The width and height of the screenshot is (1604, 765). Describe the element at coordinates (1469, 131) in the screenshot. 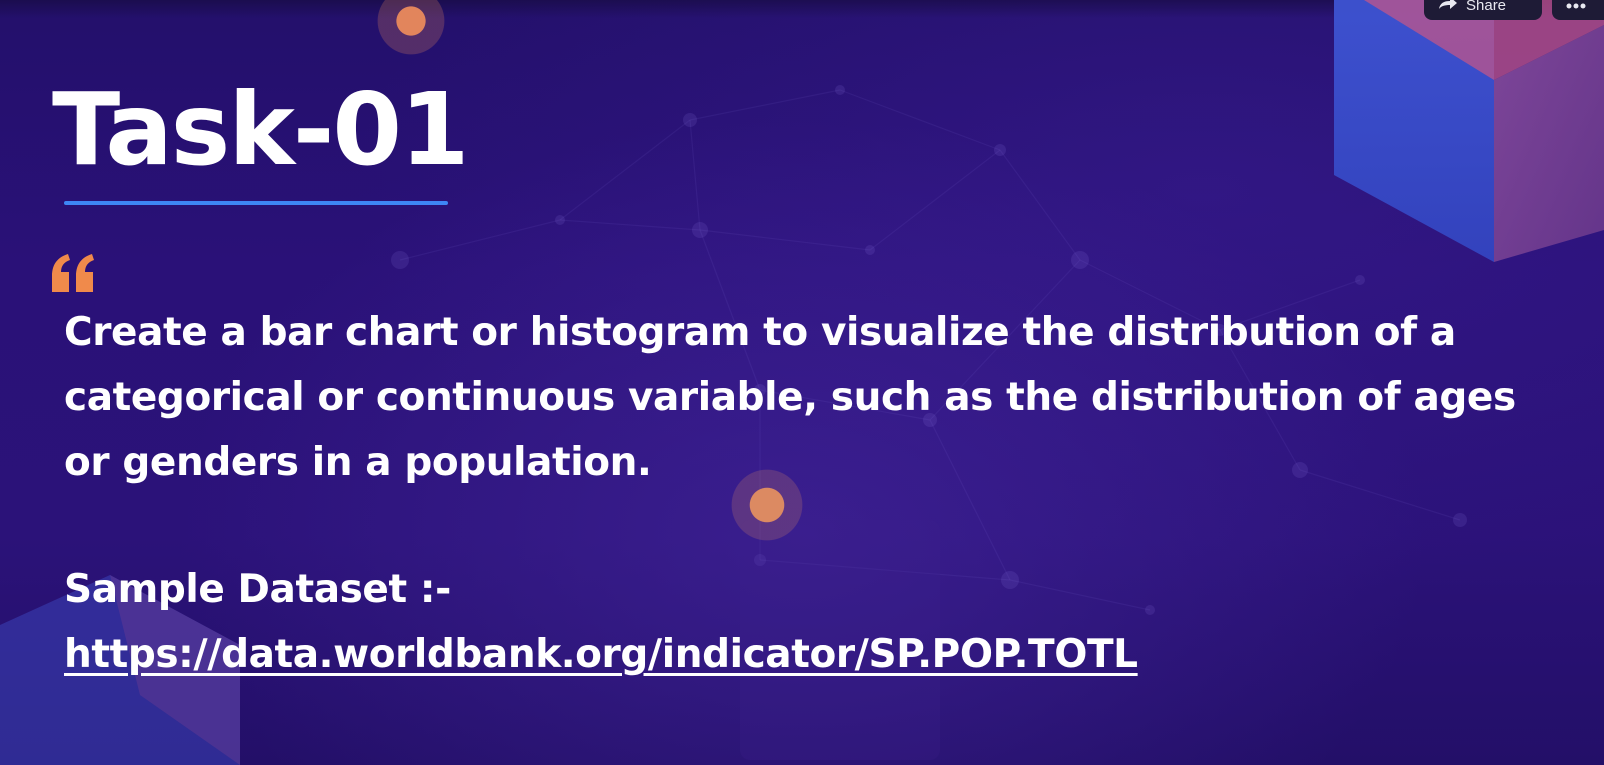

I see `decorative-cube-top-right` at that location.